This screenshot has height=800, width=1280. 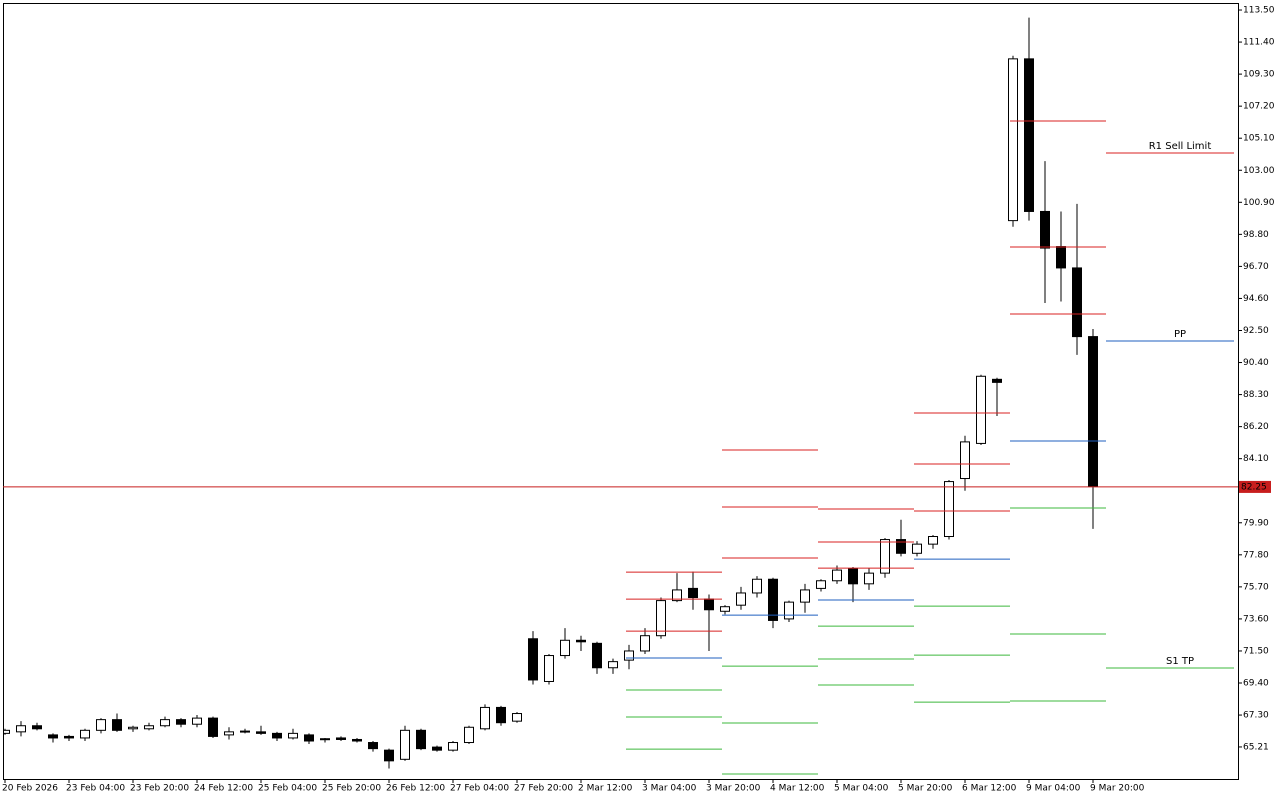 I want to click on x-tick-label: 5 Mar 20:00, so click(x=925, y=789).